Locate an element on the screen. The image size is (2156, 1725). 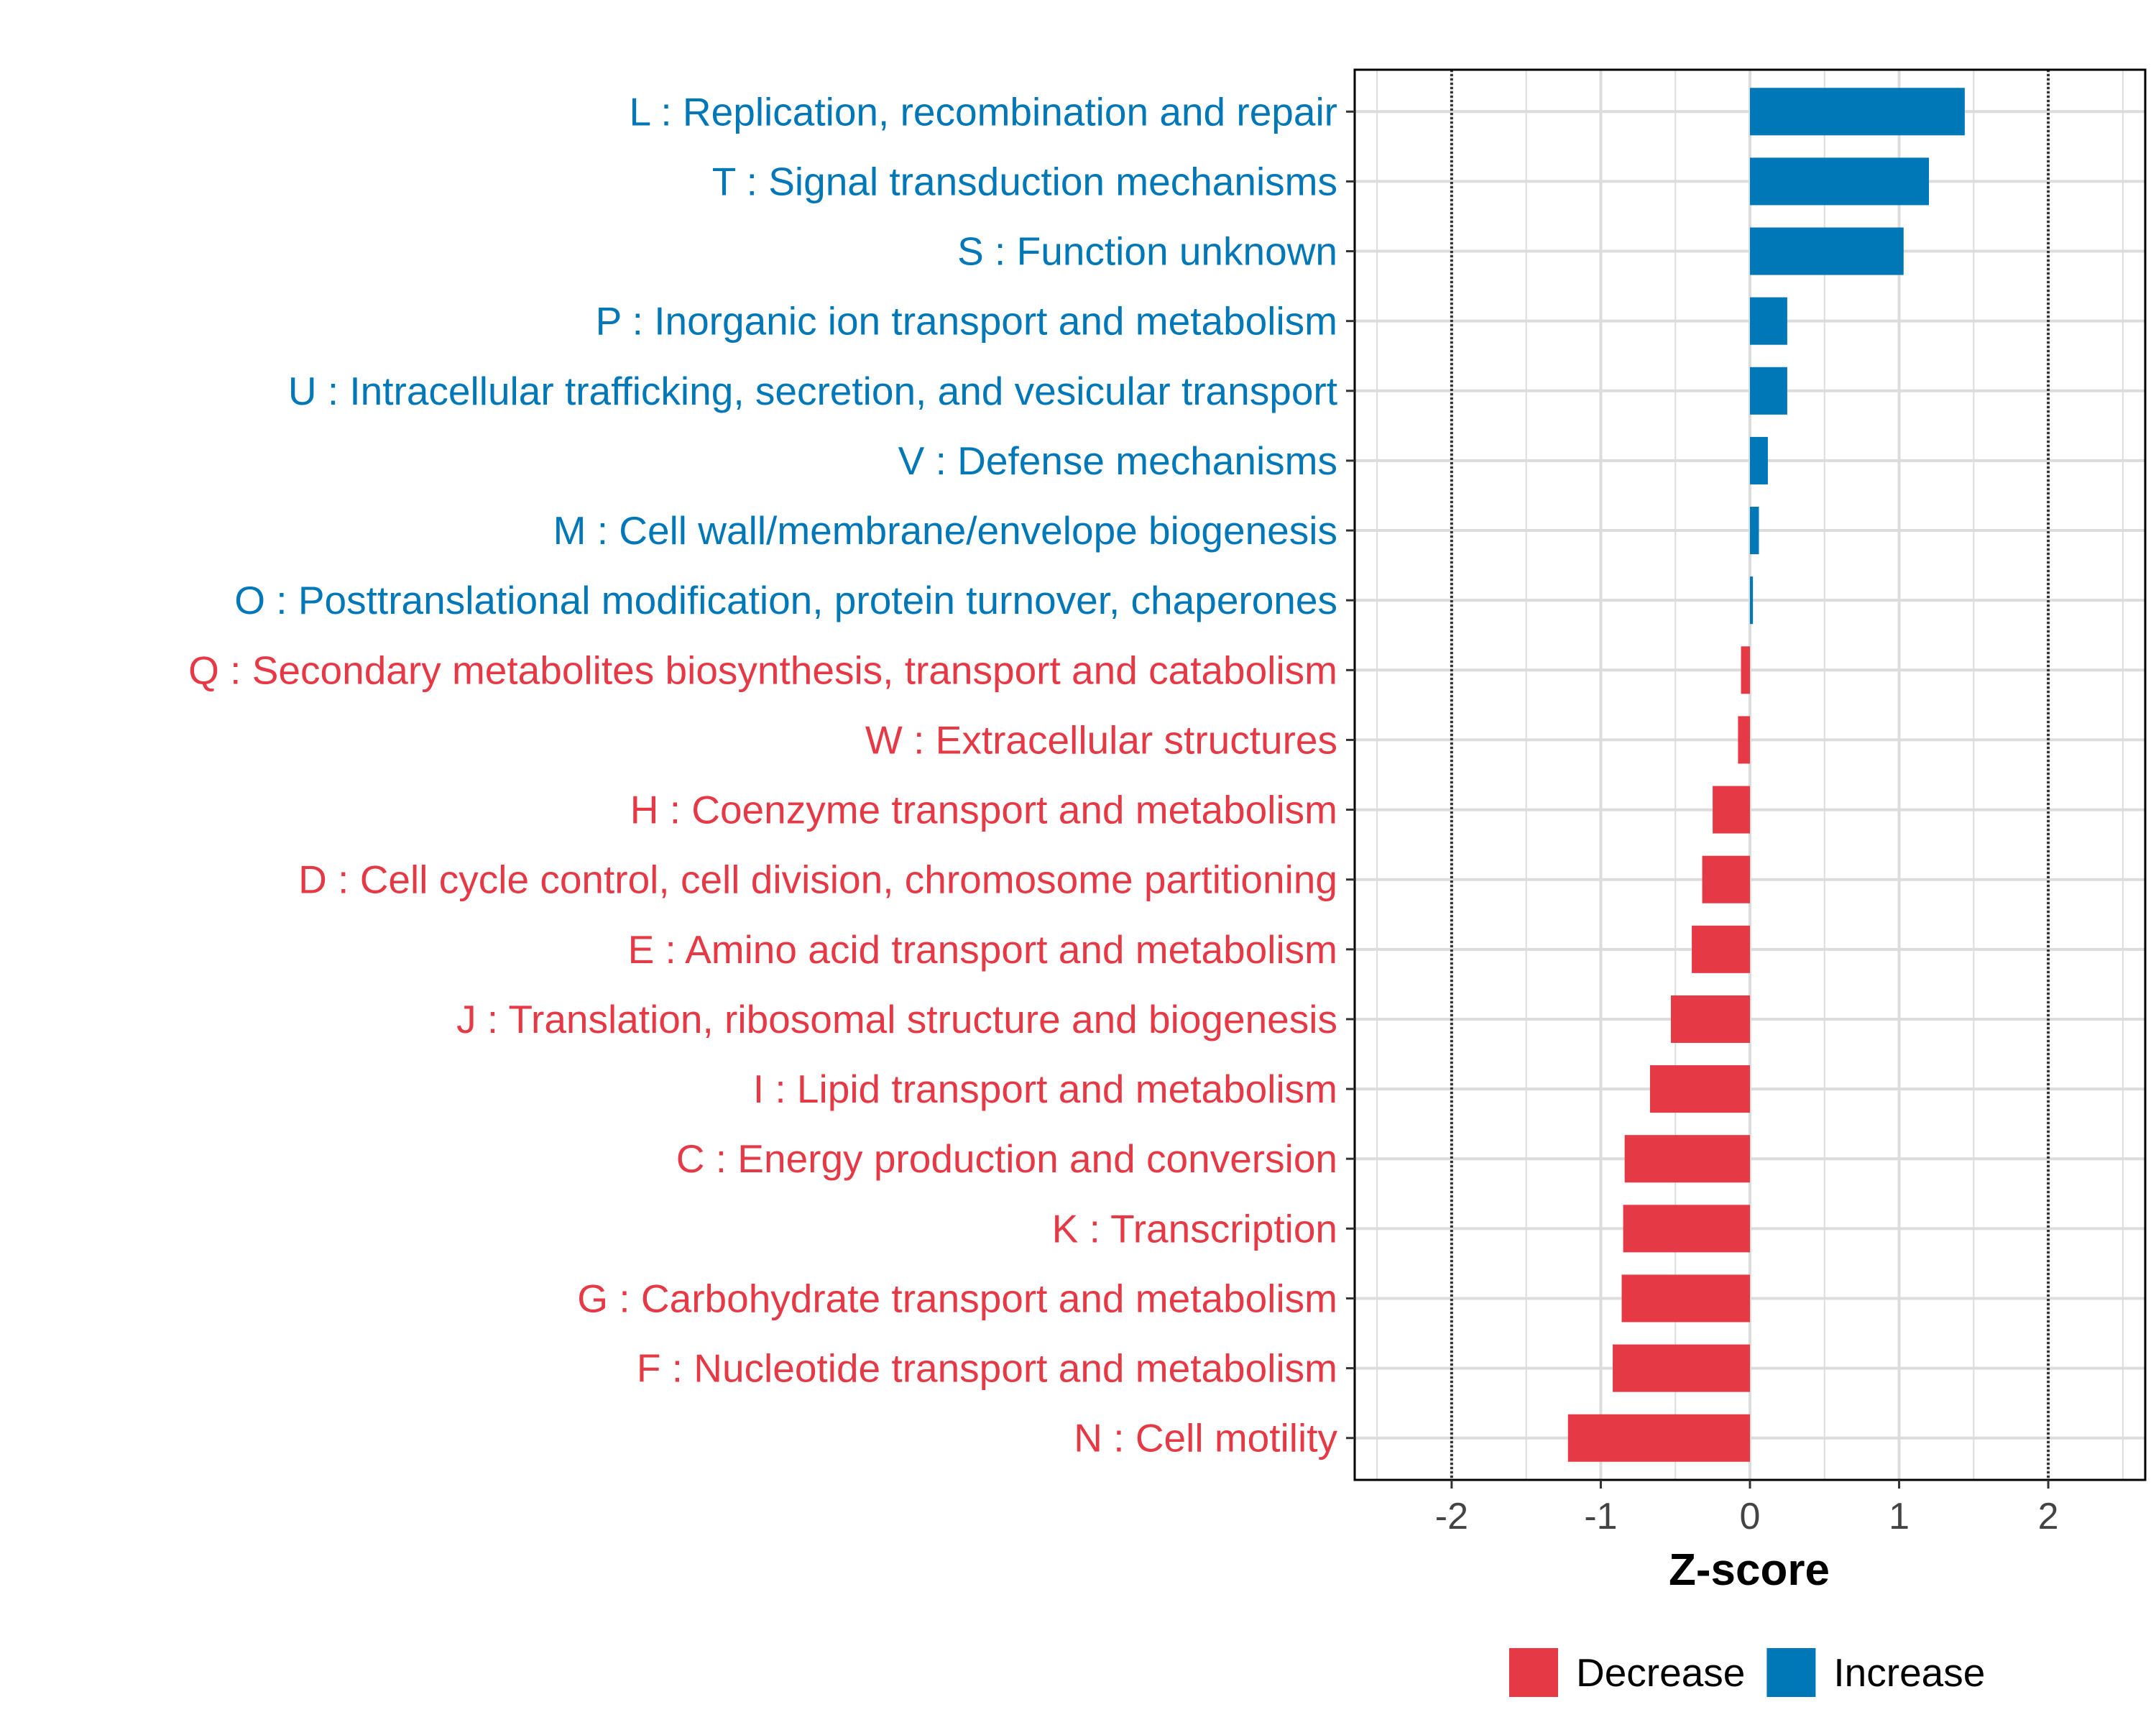
category-label: S : Function unknown is located at coordinates (1147, 251).